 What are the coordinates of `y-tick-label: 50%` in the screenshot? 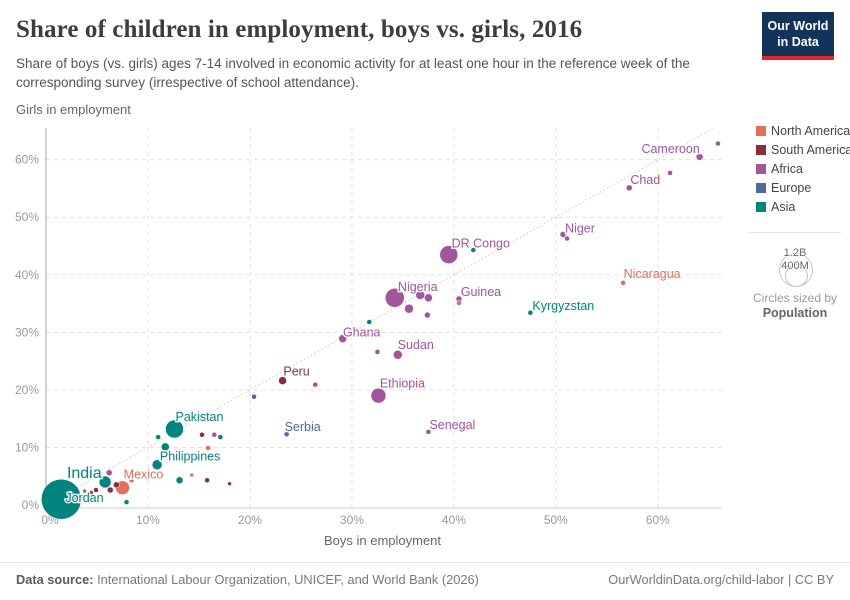 It's located at (27, 217).